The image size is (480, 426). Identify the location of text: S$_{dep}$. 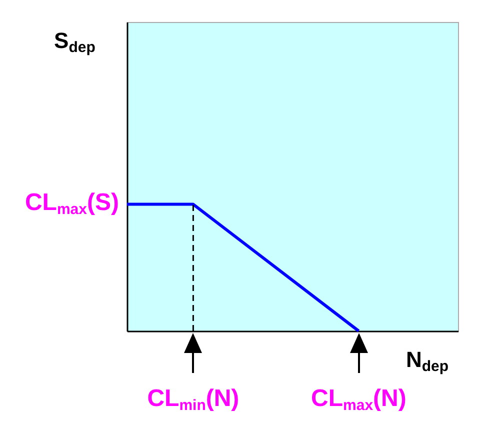
(75, 42).